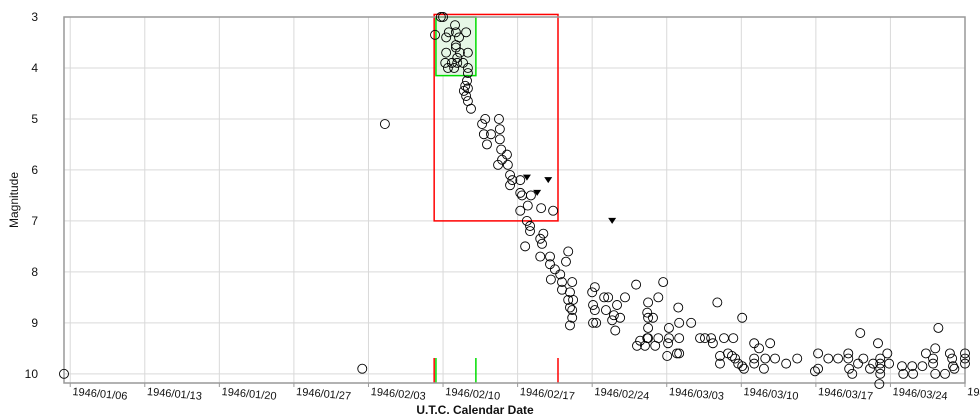 The width and height of the screenshot is (980, 420). What do you see at coordinates (973, 394) in the screenshot?
I see `x-tick-label: 1946/03/31` at bounding box center [973, 394].